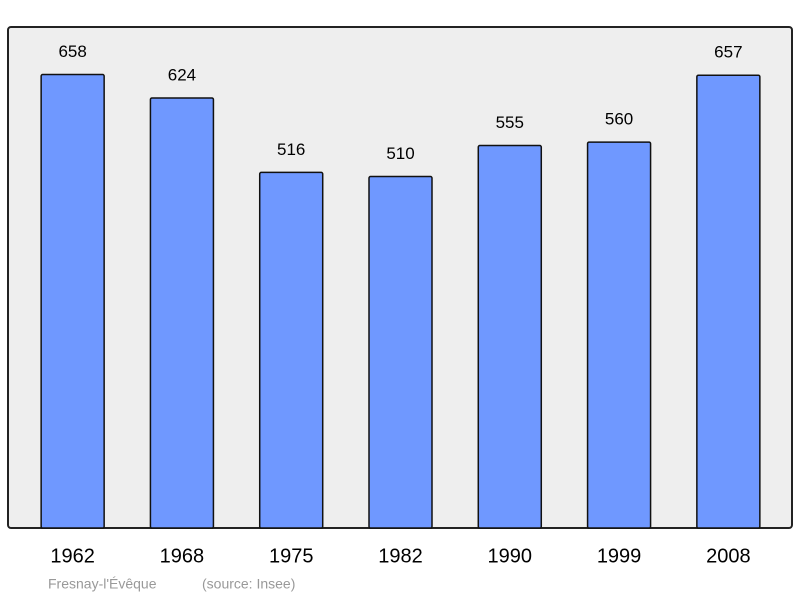 The width and height of the screenshot is (800, 598). Describe the element at coordinates (728, 556) in the screenshot. I see `x-tick-label: 2008` at that location.